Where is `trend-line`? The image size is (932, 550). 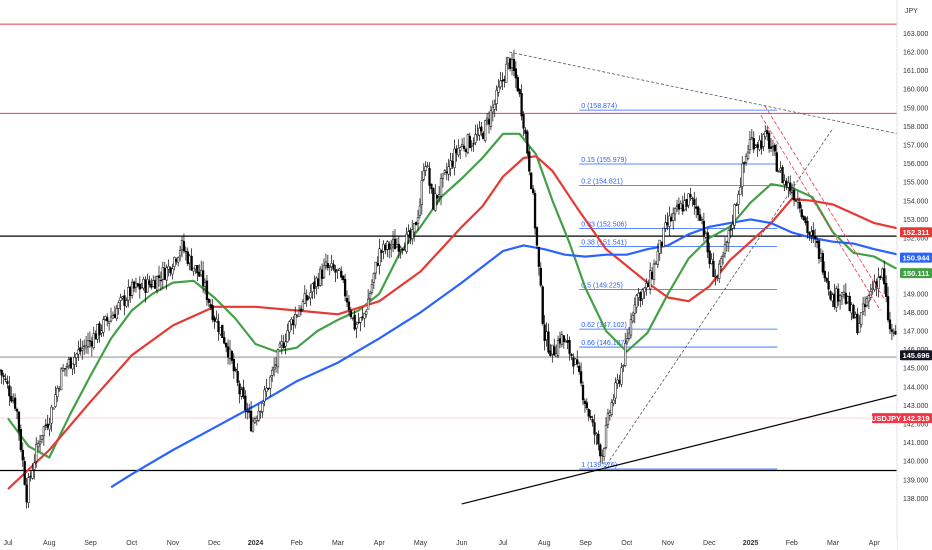
trend-line is located at coordinates (820, 213).